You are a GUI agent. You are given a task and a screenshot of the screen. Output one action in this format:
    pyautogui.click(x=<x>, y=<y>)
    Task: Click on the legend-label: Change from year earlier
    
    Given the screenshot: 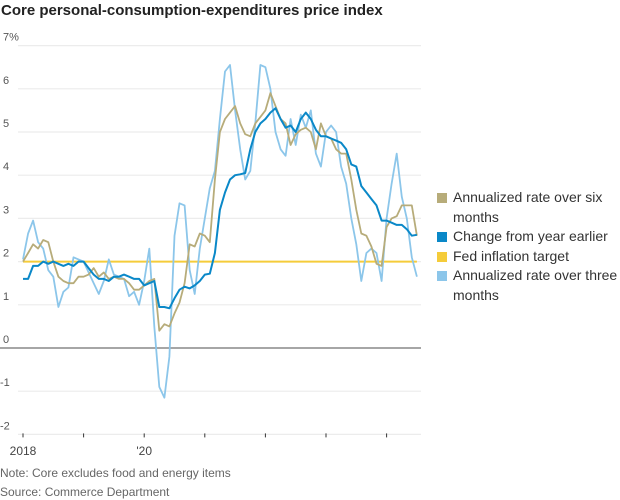 What is the action you would take?
    pyautogui.click(x=530, y=236)
    